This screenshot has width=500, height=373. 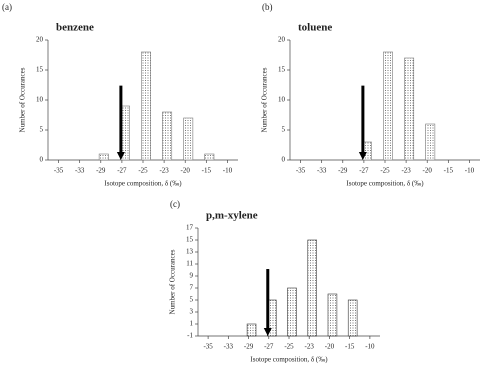 I want to click on chart-title: p,m-xylene, so click(x=232, y=216).